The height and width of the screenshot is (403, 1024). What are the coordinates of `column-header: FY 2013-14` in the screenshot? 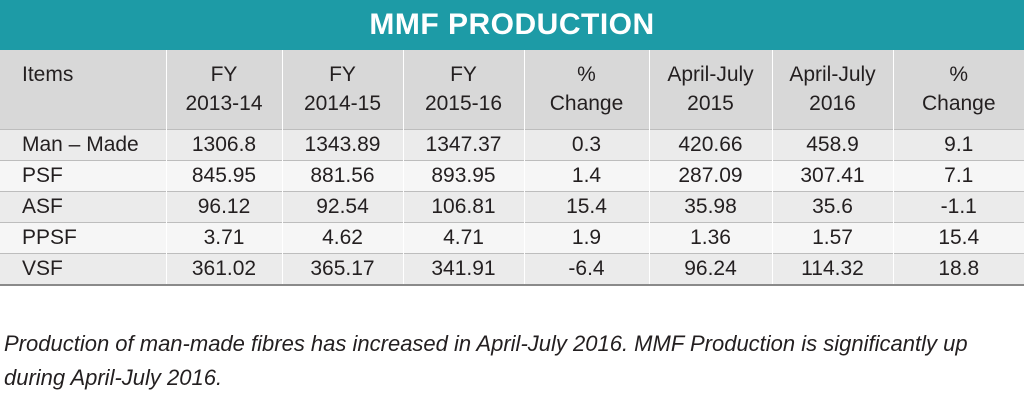 It's located at (223, 89).